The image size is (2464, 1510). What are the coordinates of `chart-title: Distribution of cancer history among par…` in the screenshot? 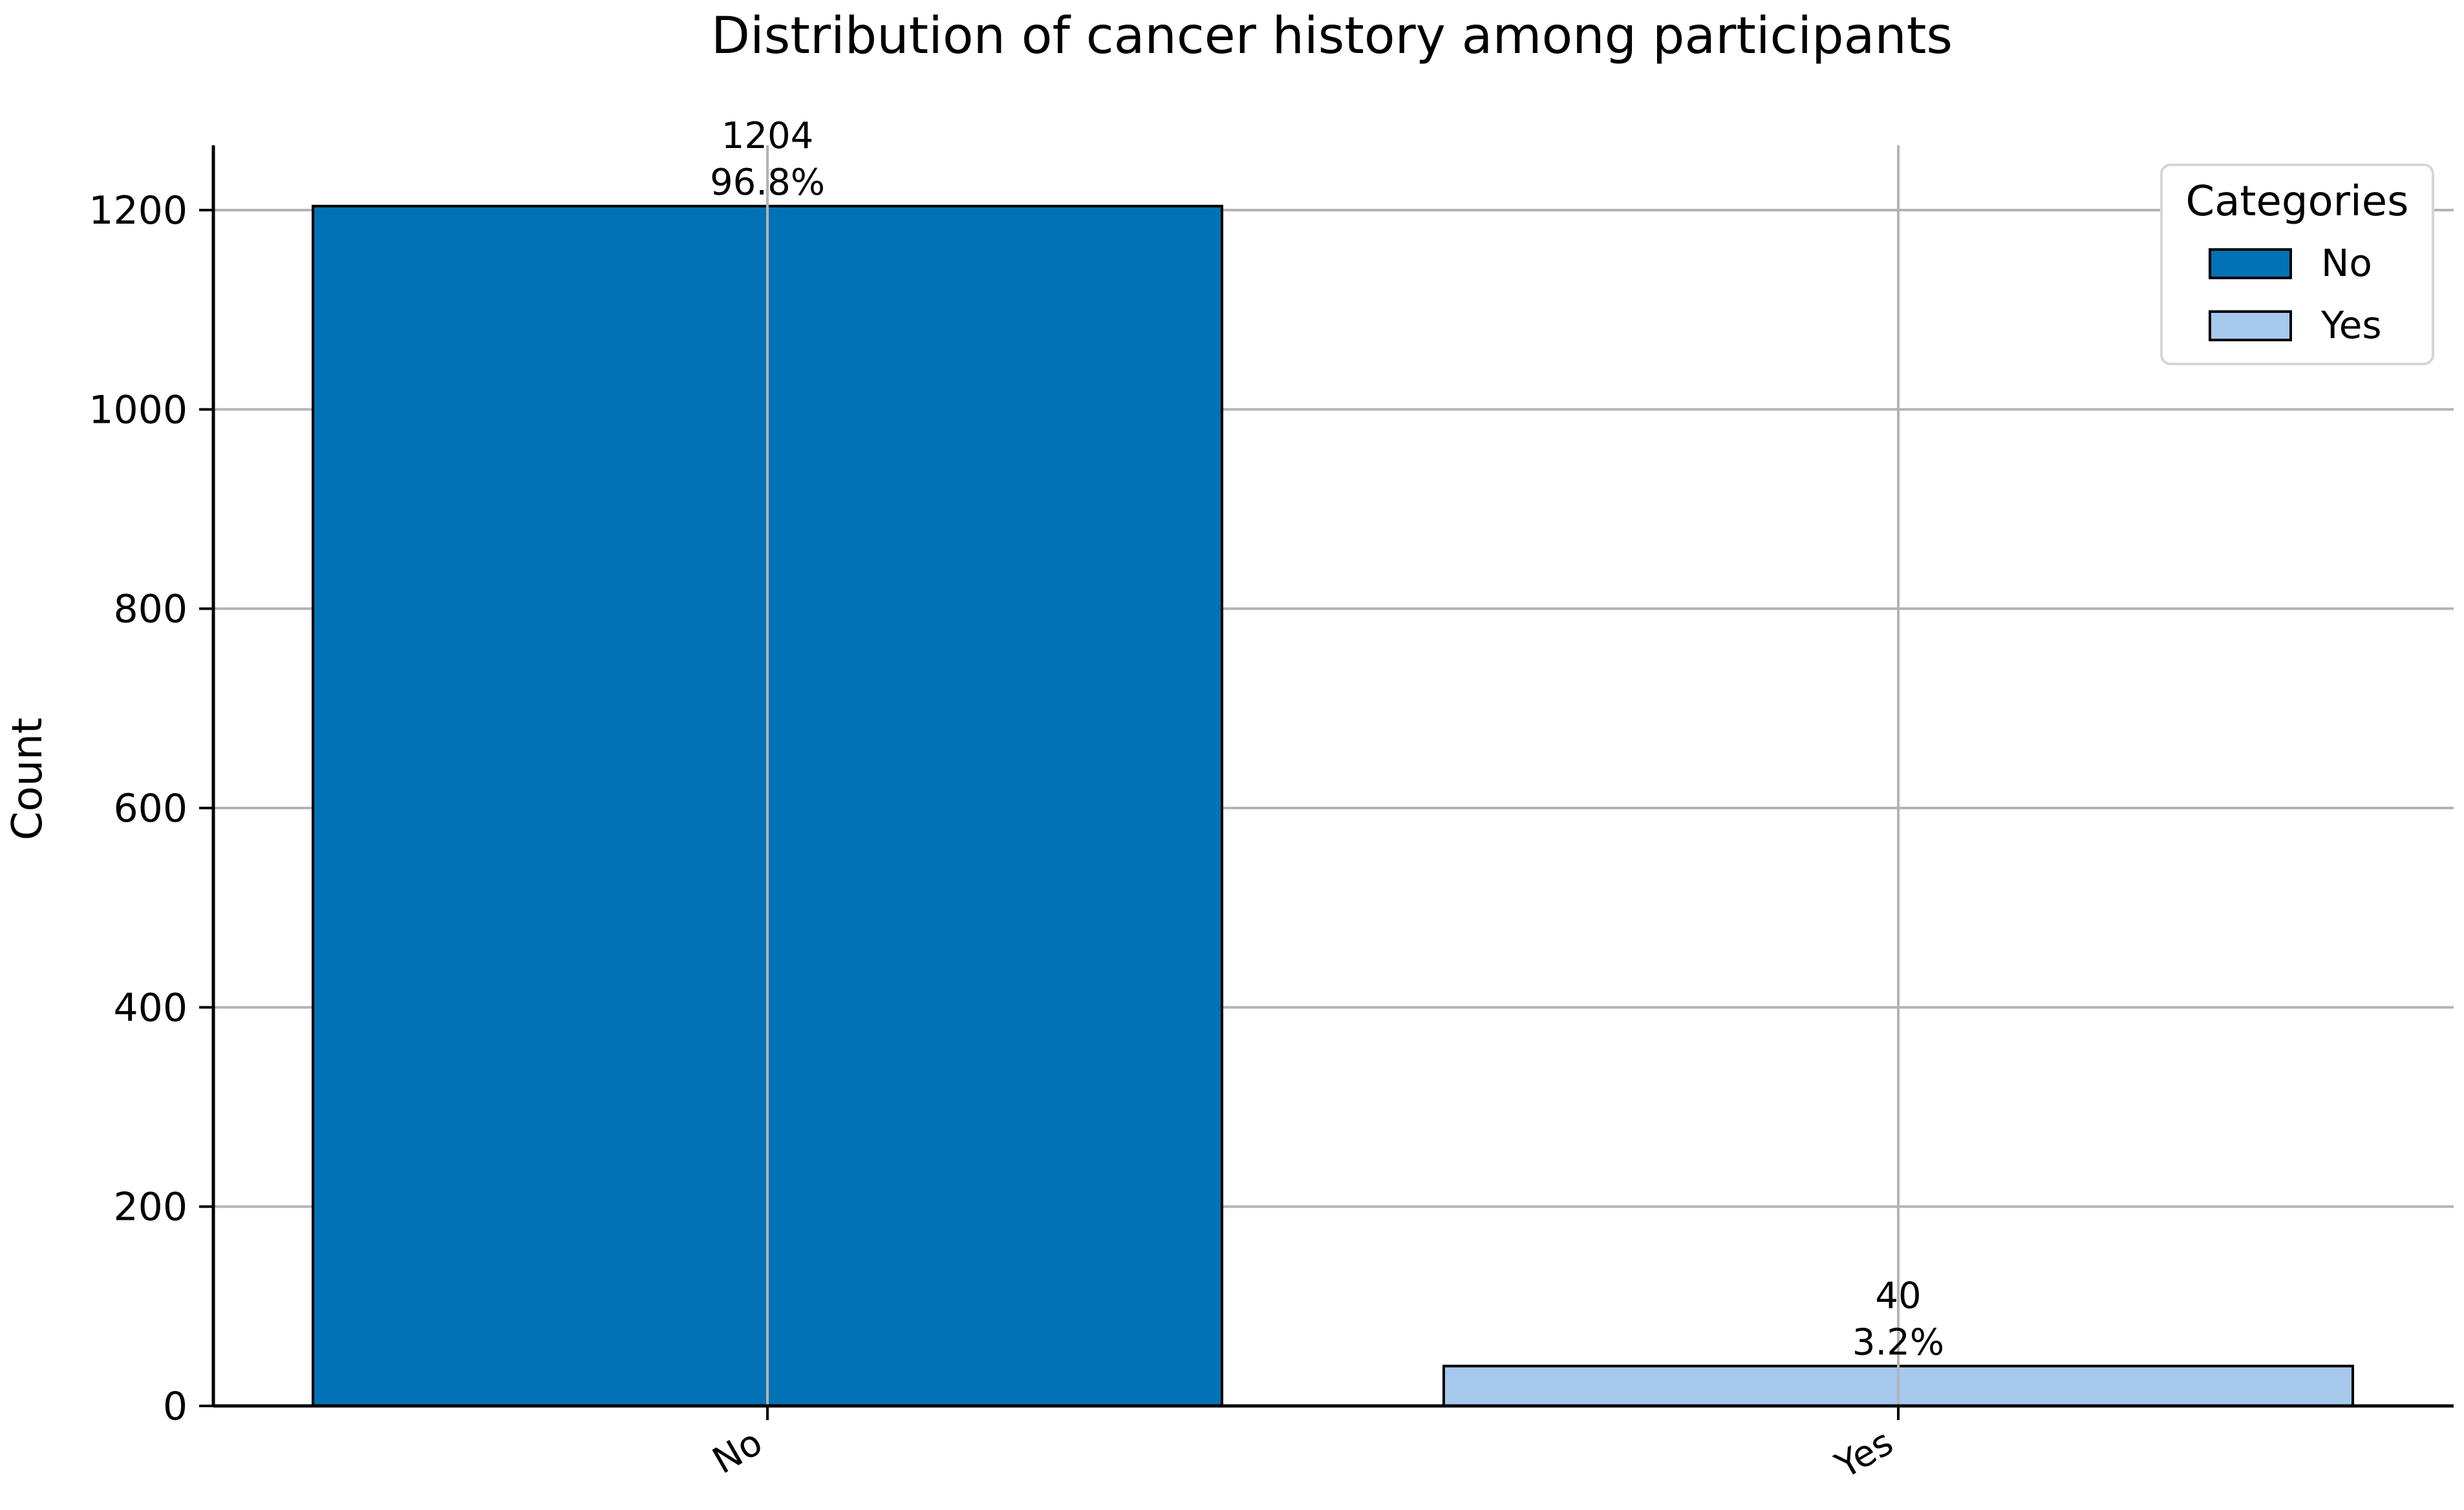 It's located at (1332, 36).